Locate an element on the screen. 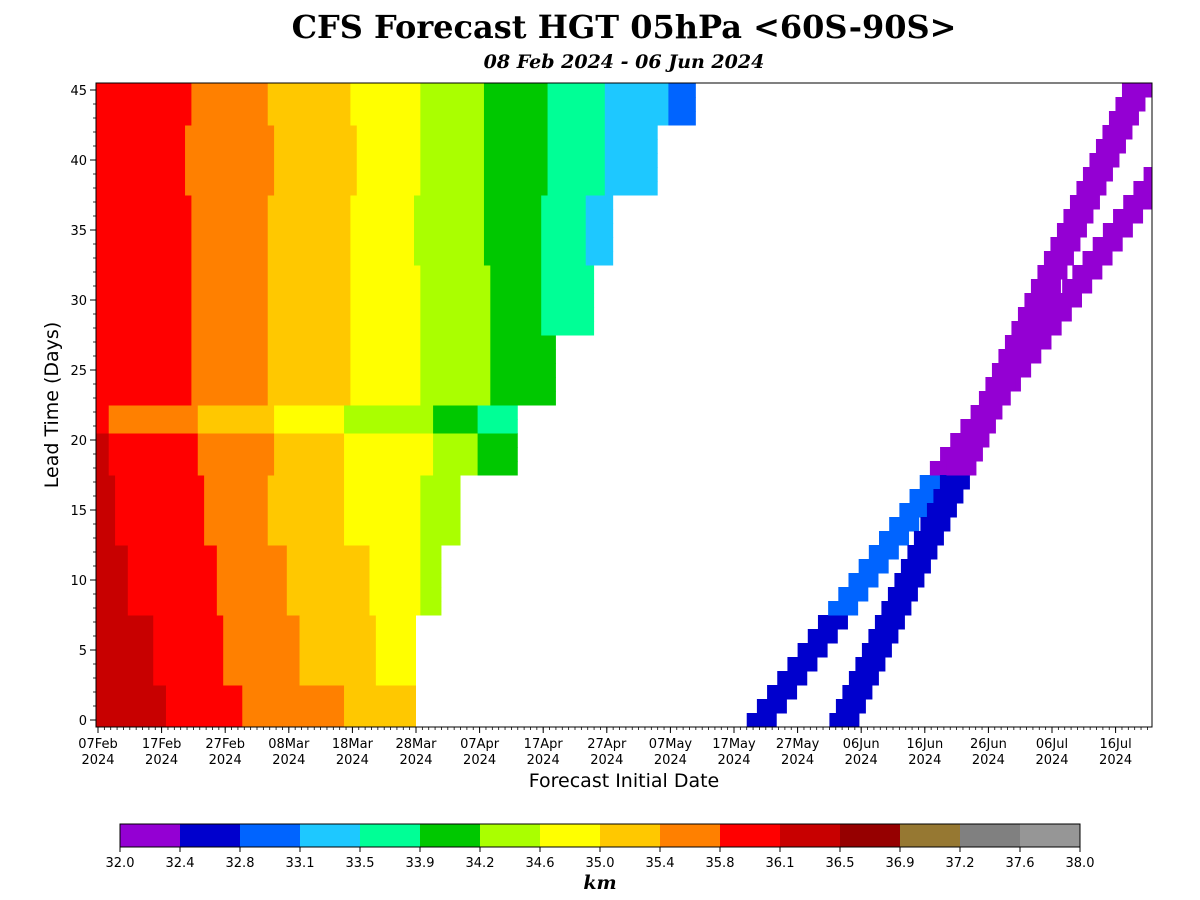 This screenshot has width=1200, height=900. colorbar-tick-label: 35.8 is located at coordinates (720, 863).